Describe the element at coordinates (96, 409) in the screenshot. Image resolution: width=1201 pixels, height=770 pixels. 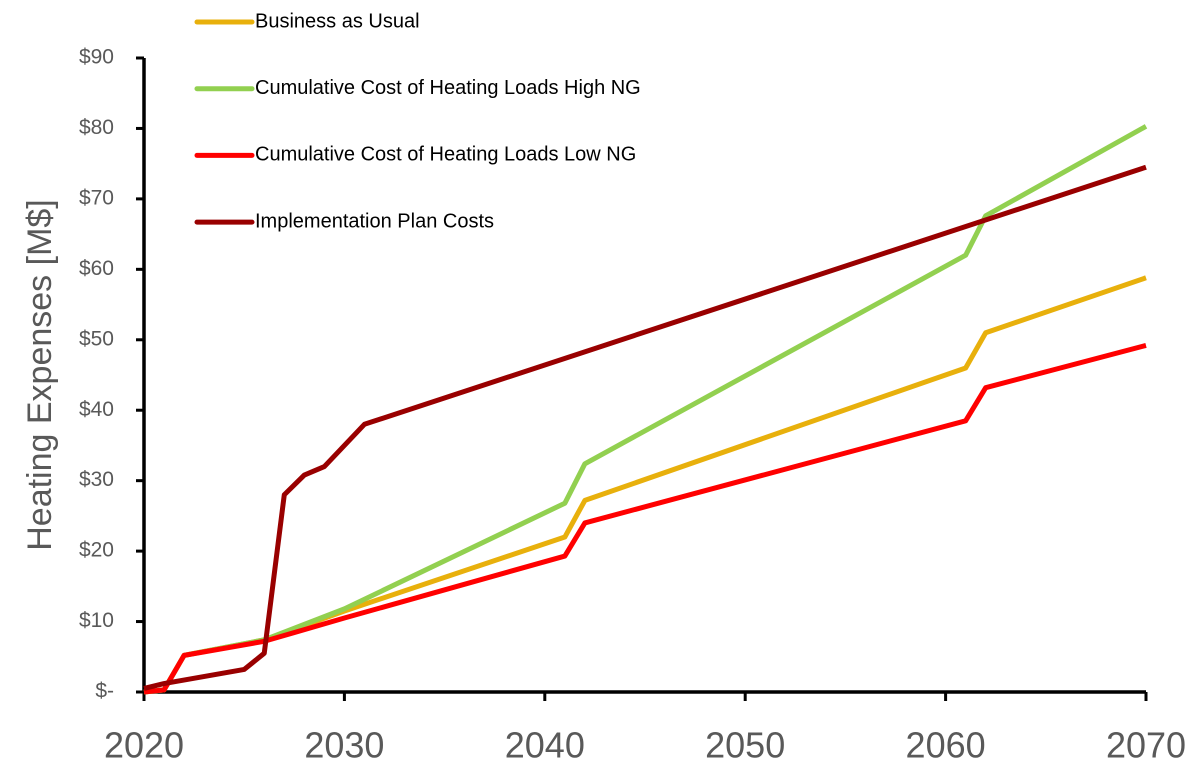
I see `y-tick-label: $40` at that location.